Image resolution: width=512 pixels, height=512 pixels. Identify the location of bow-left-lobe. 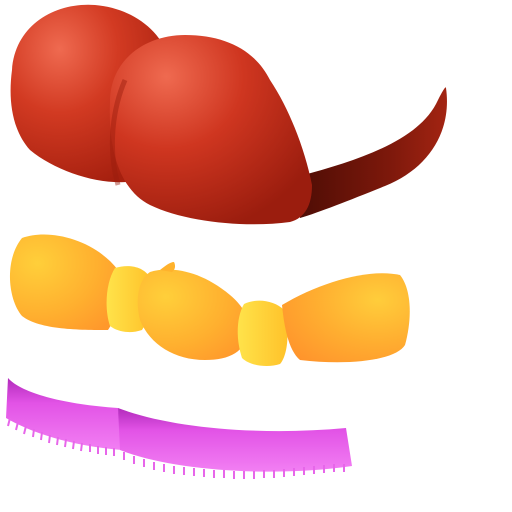
(64, 282).